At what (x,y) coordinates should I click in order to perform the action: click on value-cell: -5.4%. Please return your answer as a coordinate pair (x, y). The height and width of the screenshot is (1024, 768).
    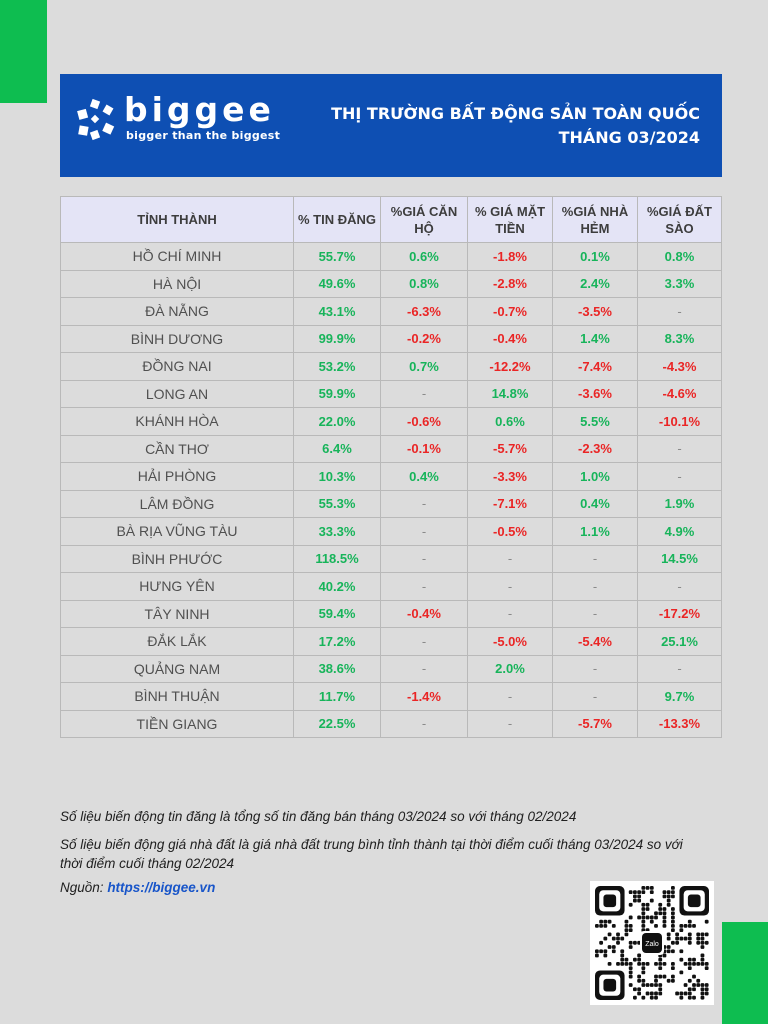
    Looking at the image, I should click on (595, 641).